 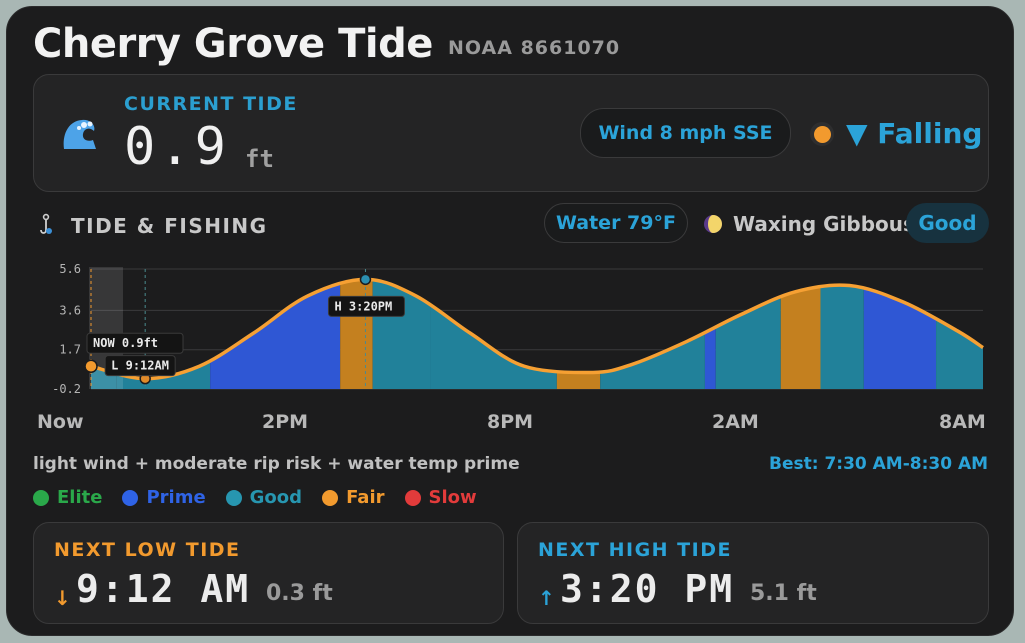 I want to click on now-label-bg, so click(x=135, y=343).